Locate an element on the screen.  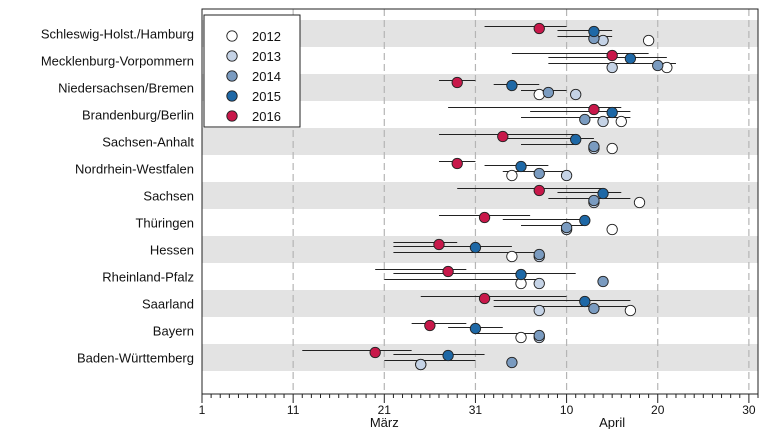
legend-label: 2013 is located at coordinates (266, 56).